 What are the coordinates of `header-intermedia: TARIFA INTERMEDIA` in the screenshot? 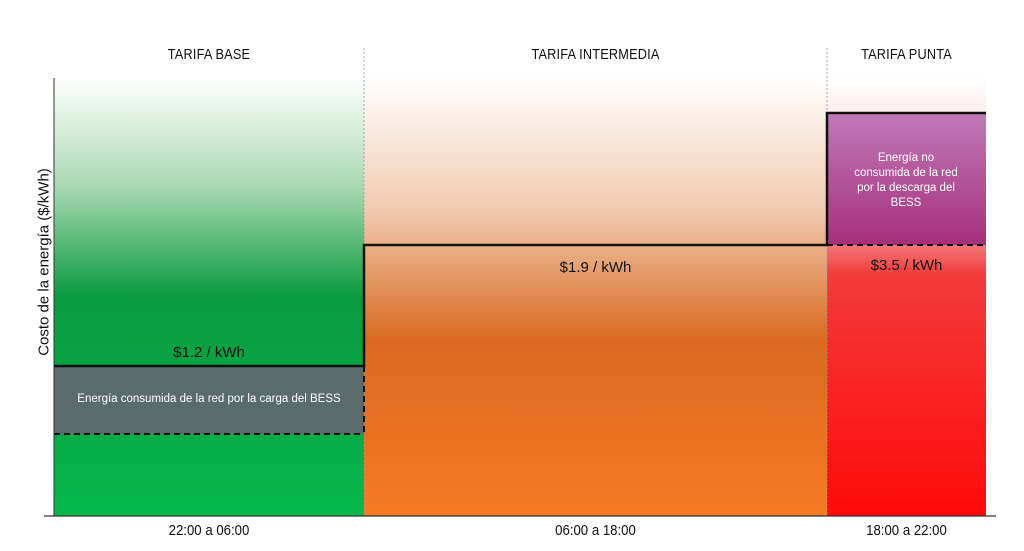 It's located at (595, 54).